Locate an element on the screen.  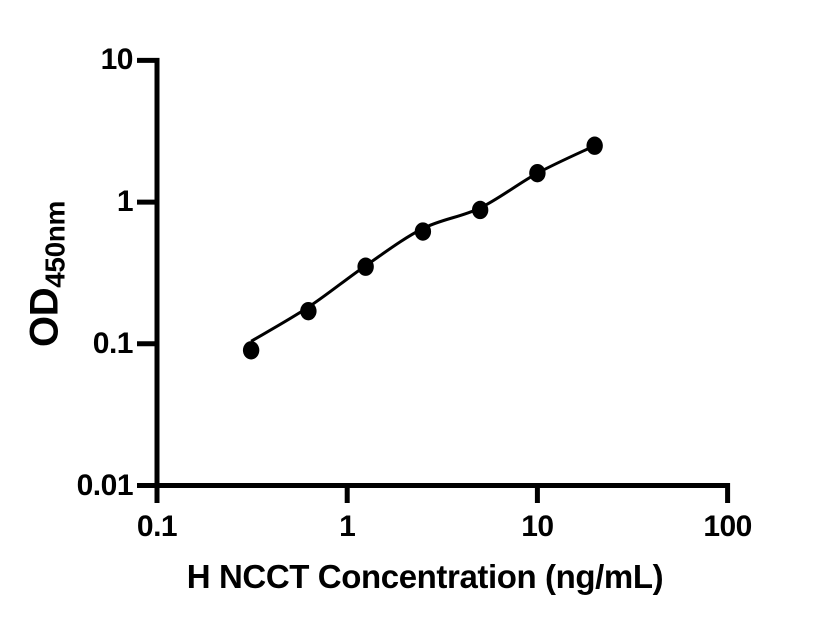
y-tick-label-0.01: 0.01 is located at coordinates (105, 485).